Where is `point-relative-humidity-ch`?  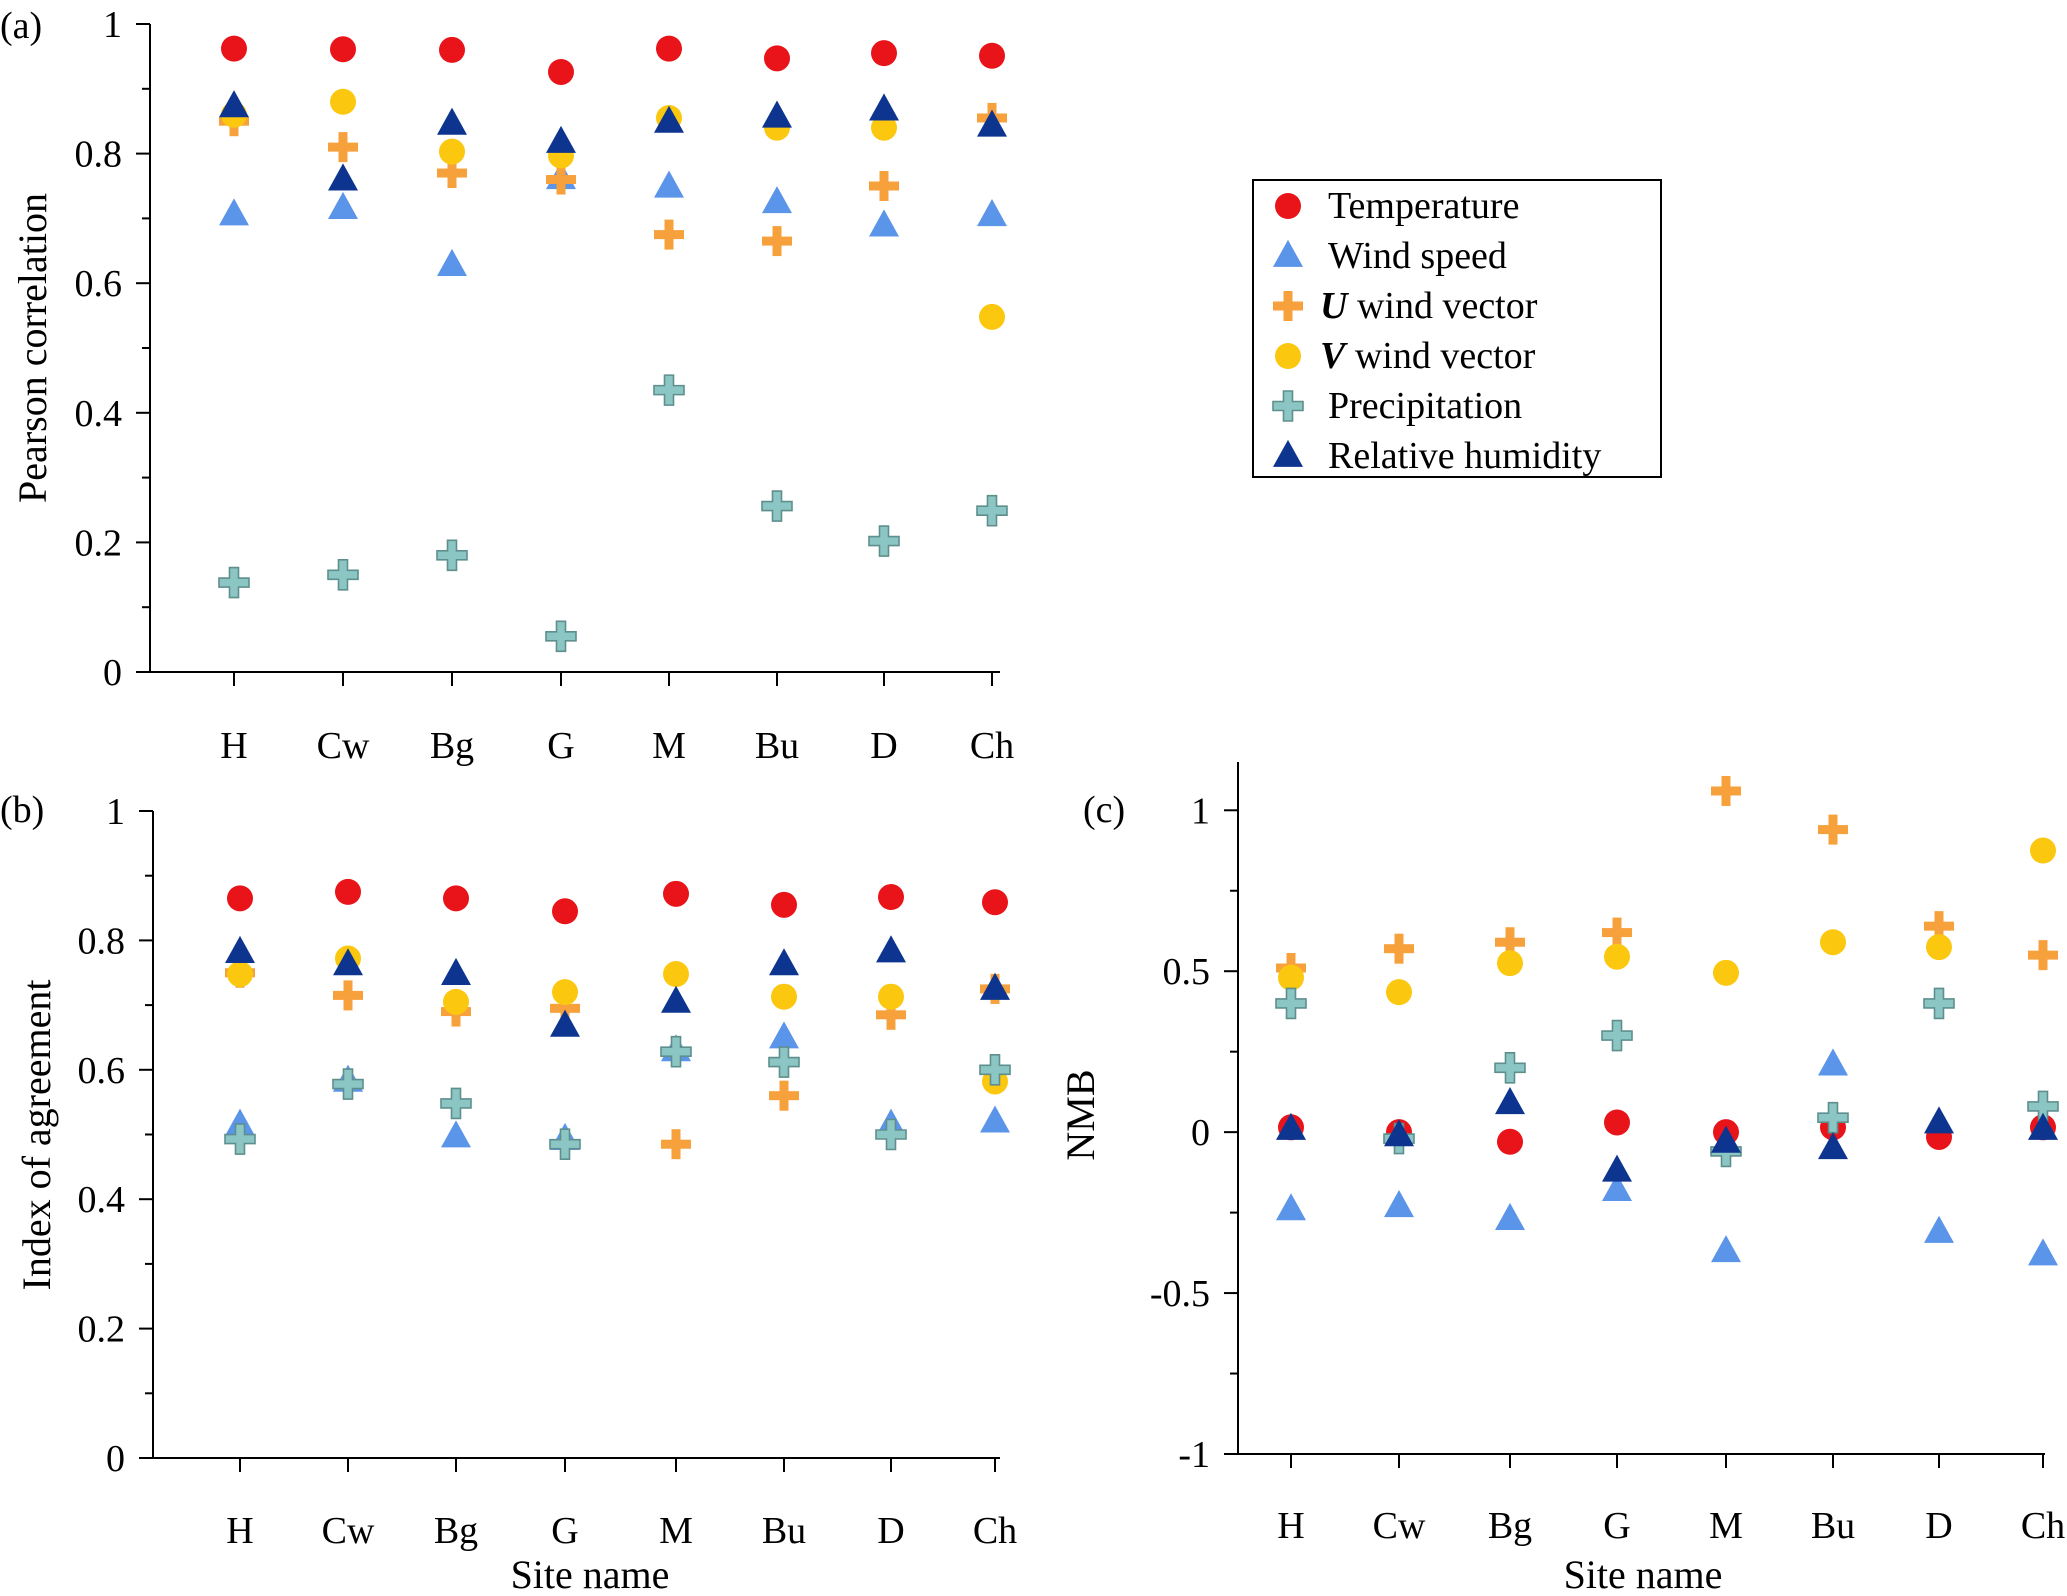 point-relative-humidity-ch is located at coordinates (992, 123).